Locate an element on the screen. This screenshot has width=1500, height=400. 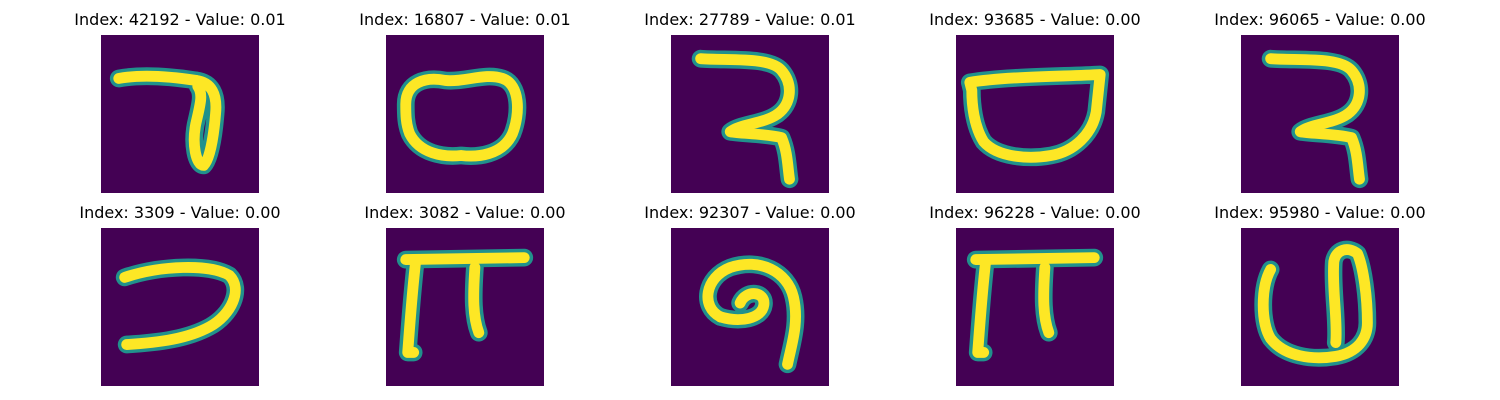
image-panel: Index: 96065 - Value: 0.00 is located at coordinates (1320, 105).